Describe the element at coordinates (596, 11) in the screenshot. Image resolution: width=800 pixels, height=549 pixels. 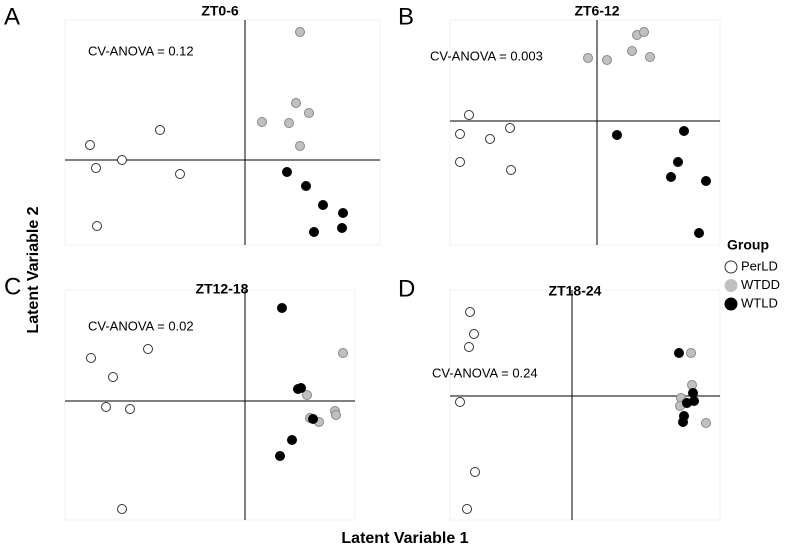
I see `panel-title: ZT6-12` at that location.